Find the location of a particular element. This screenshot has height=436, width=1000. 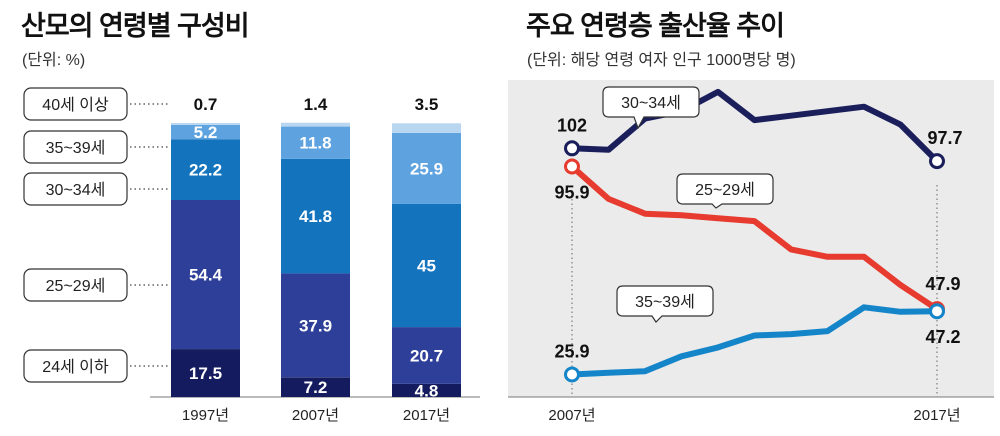

legend-label-40-over: 40세 이상 is located at coordinates (75, 105).